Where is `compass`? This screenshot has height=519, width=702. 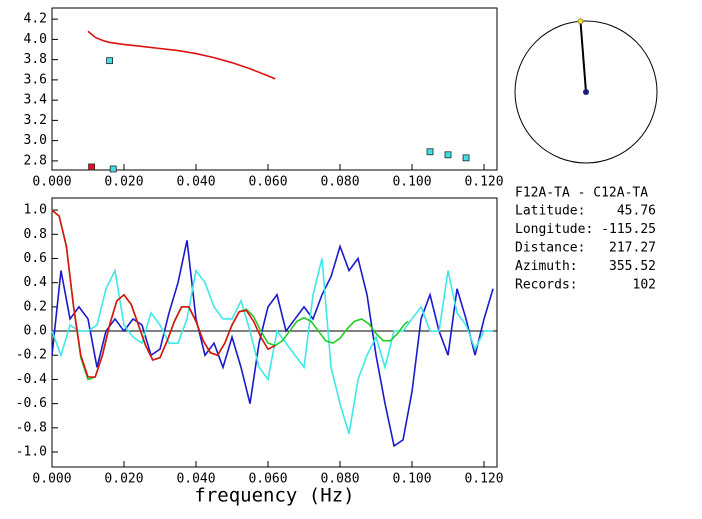
compass is located at coordinates (586, 92).